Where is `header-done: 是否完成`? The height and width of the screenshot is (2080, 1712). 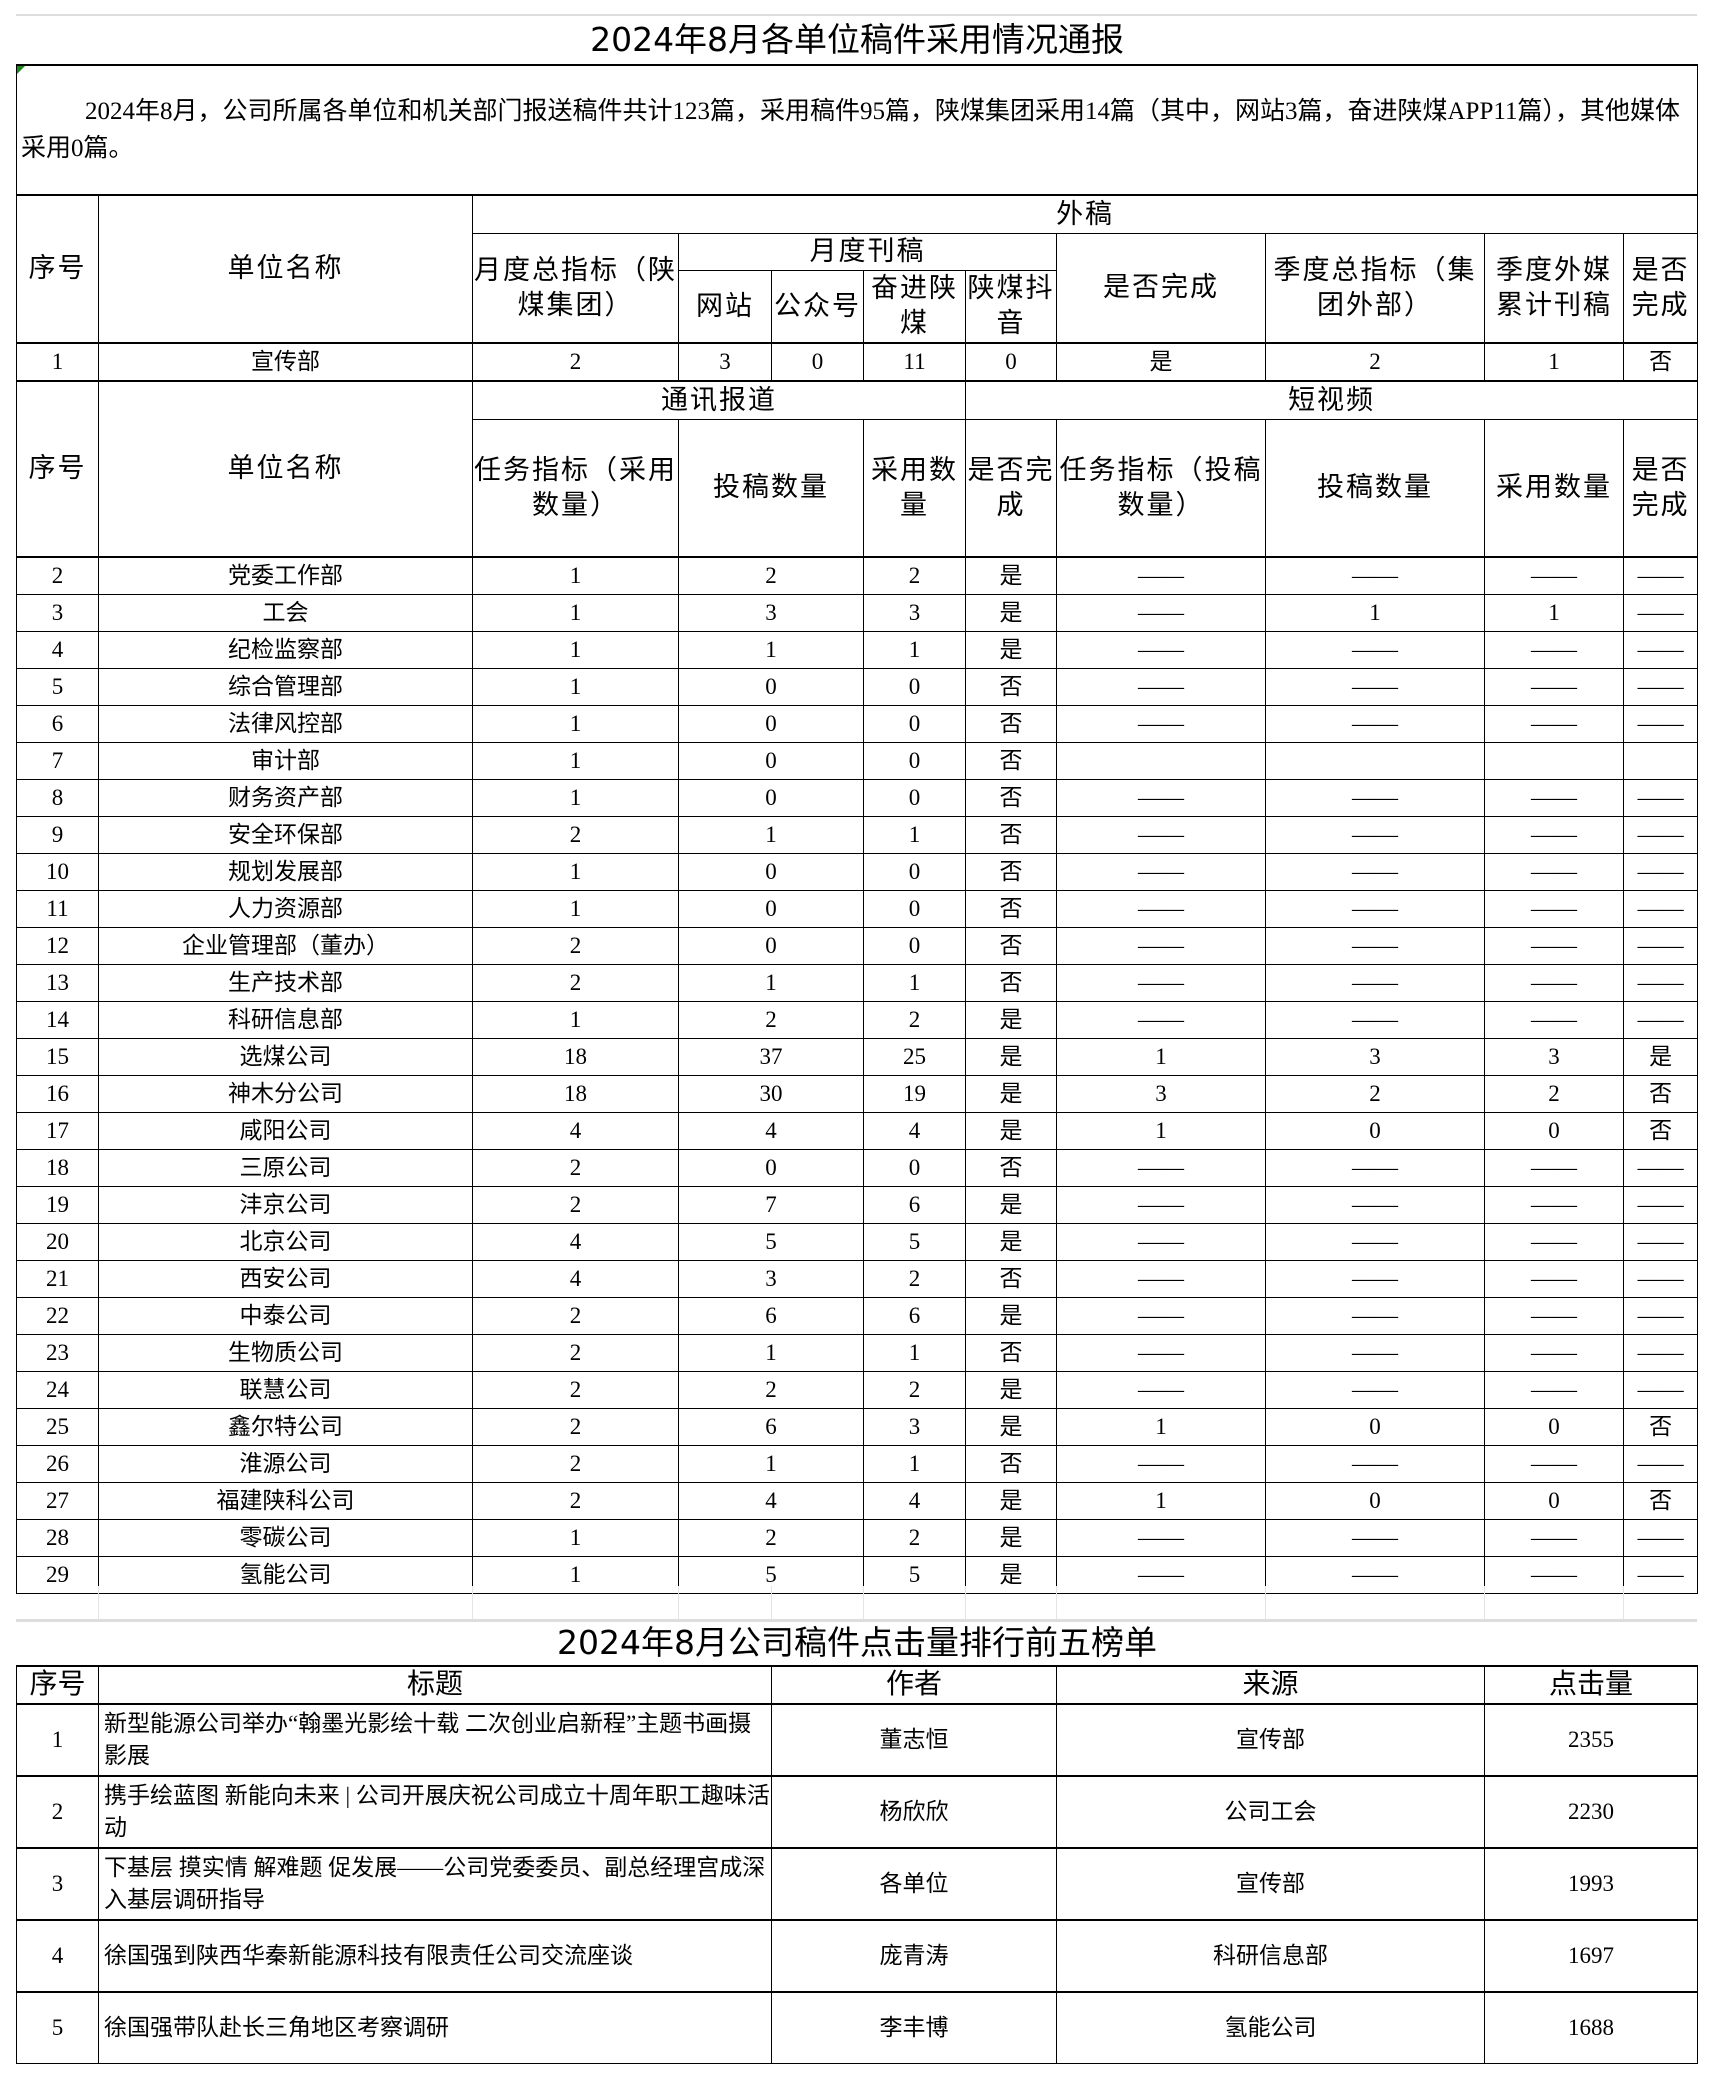 header-done: 是否完成 is located at coordinates (1011, 488).